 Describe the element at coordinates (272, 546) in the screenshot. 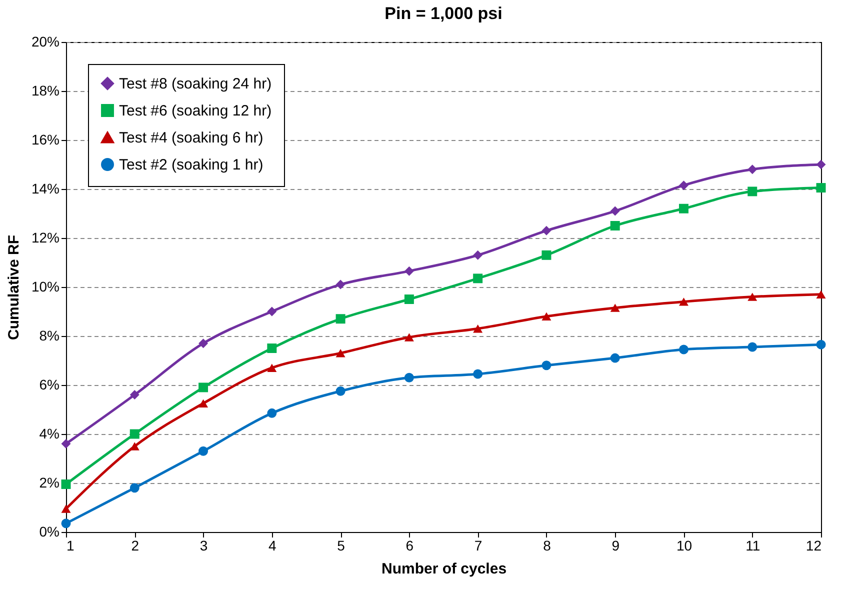

I see `x-tick-label: 4` at that location.